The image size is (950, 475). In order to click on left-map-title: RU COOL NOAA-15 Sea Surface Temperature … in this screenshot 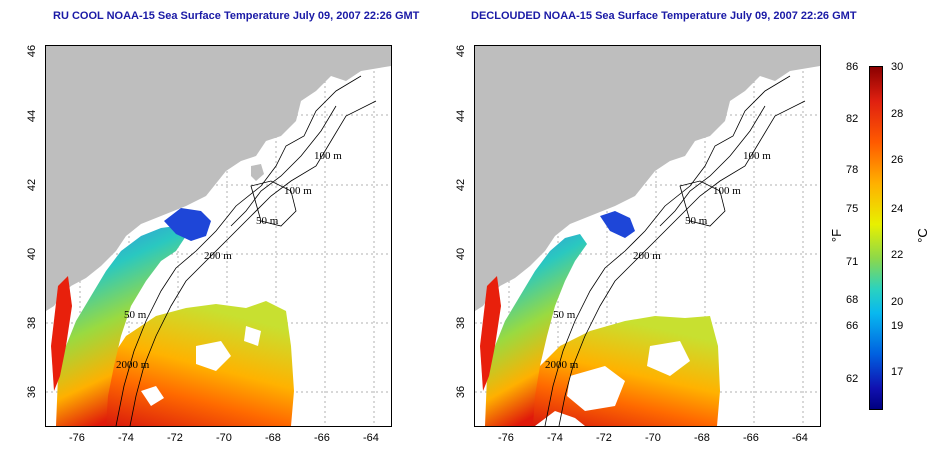, I will do `click(236, 16)`.